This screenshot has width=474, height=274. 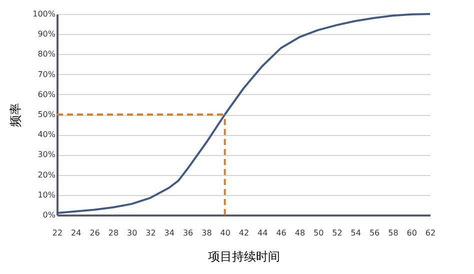 I want to click on x-tick-label: 58, so click(x=393, y=233).